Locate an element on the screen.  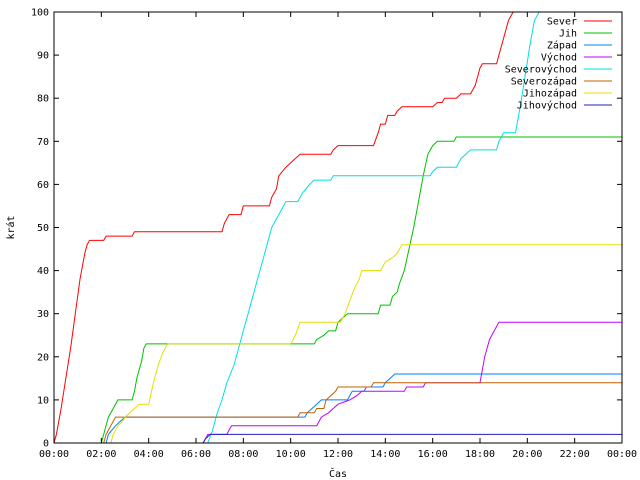
x-tick-label: 10:00 is located at coordinates (291, 454).